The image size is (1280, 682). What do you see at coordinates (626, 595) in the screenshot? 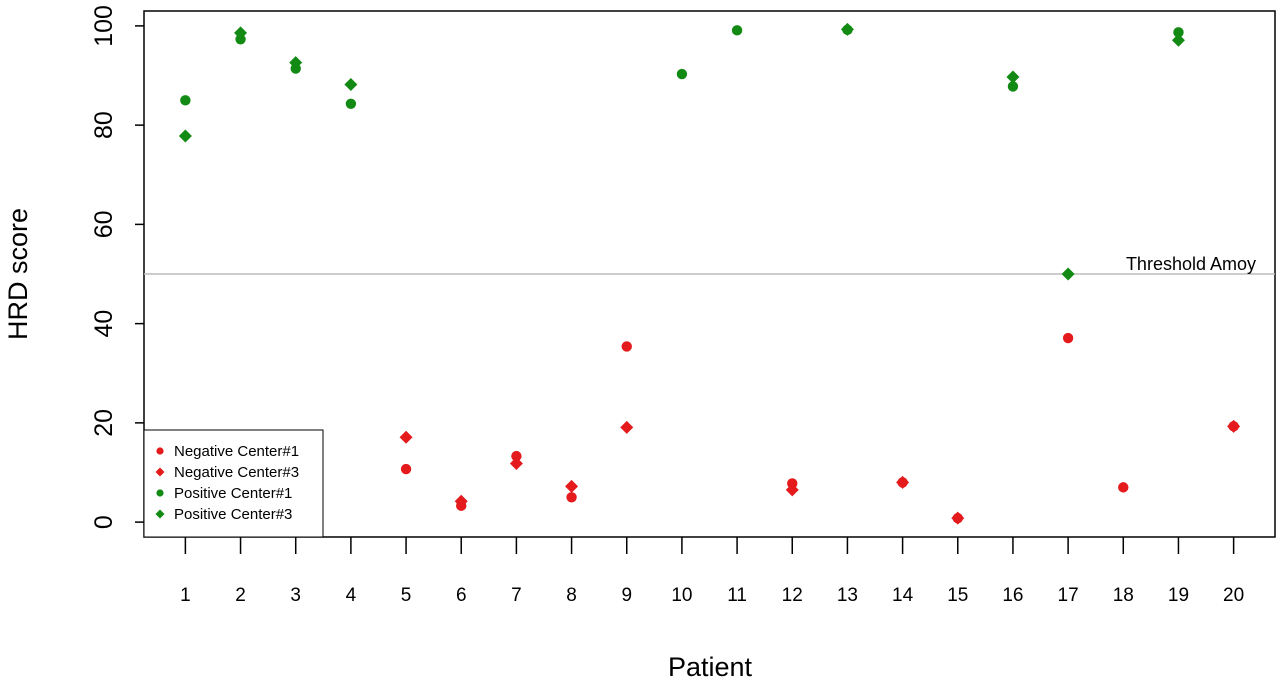
I see `x-tick-label: 9` at bounding box center [626, 595].